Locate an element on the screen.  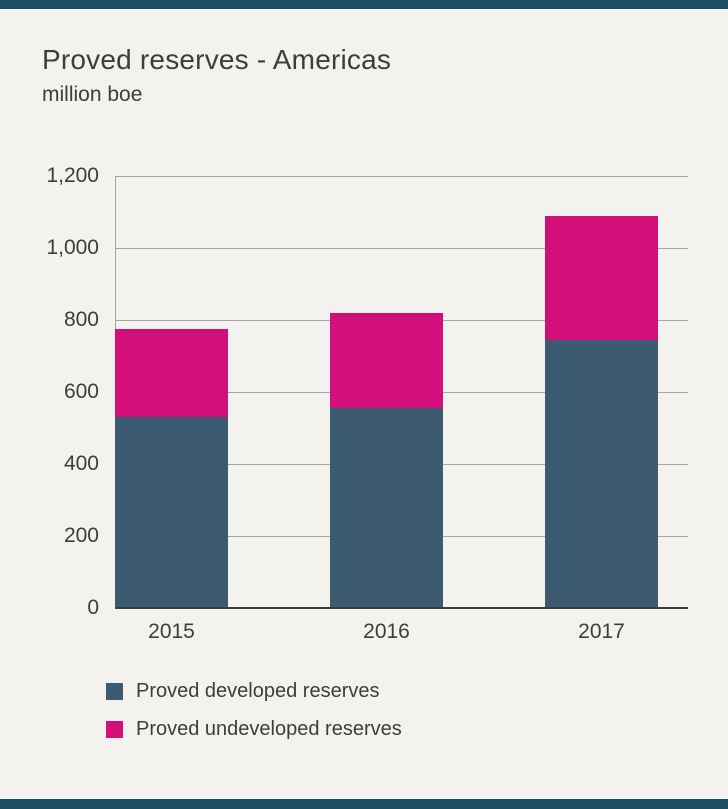
y-tick-label-1200: 1,200 is located at coordinates (72, 175).